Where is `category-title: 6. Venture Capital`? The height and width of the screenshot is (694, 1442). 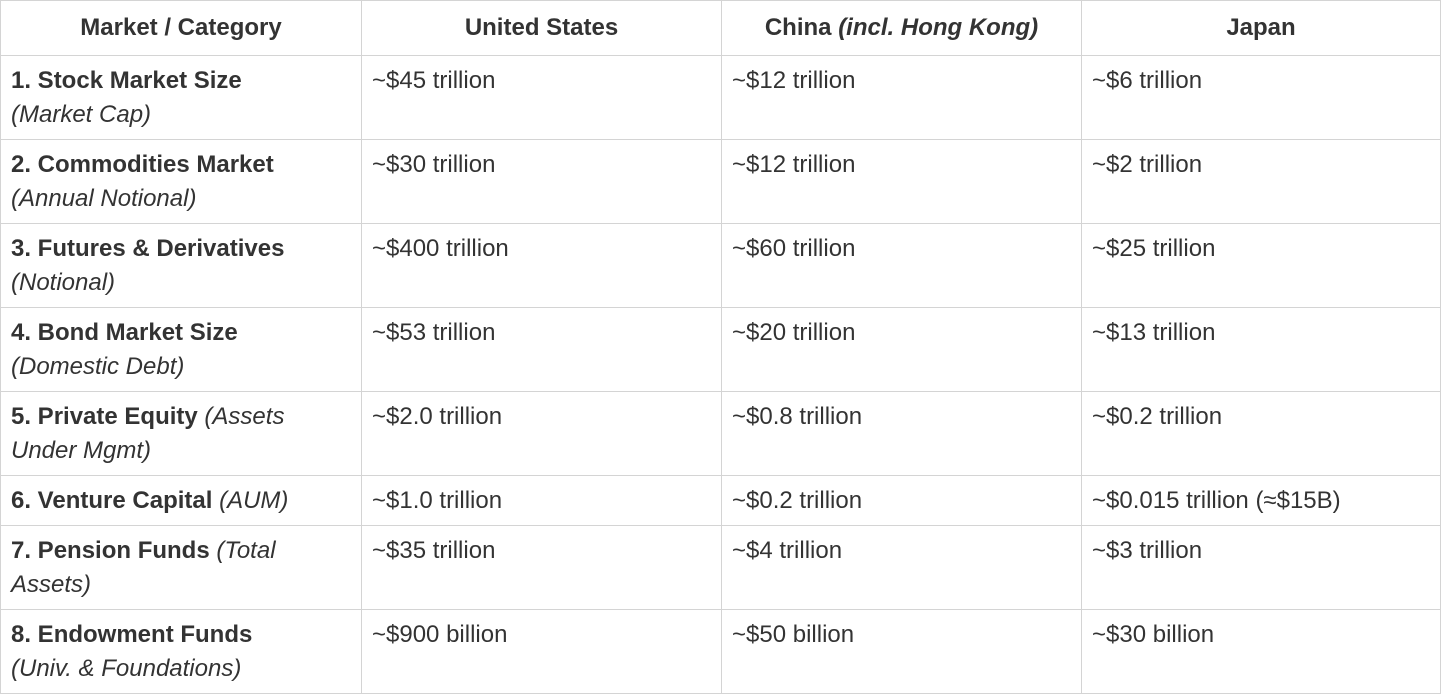
category-title: 6. Venture Capital is located at coordinates (112, 500).